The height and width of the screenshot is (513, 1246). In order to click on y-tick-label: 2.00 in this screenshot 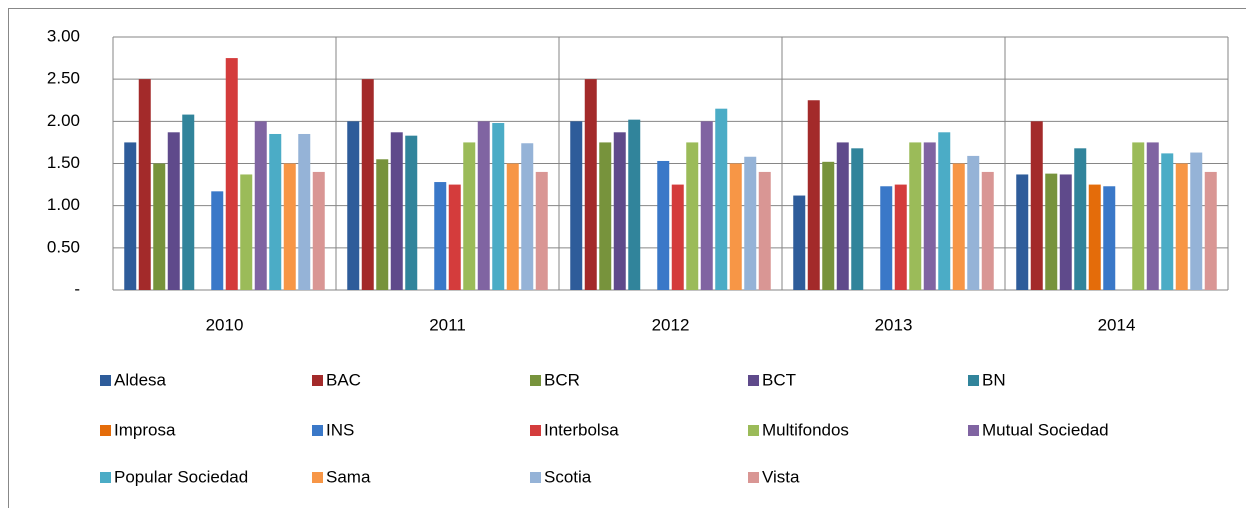, I will do `click(63, 120)`.